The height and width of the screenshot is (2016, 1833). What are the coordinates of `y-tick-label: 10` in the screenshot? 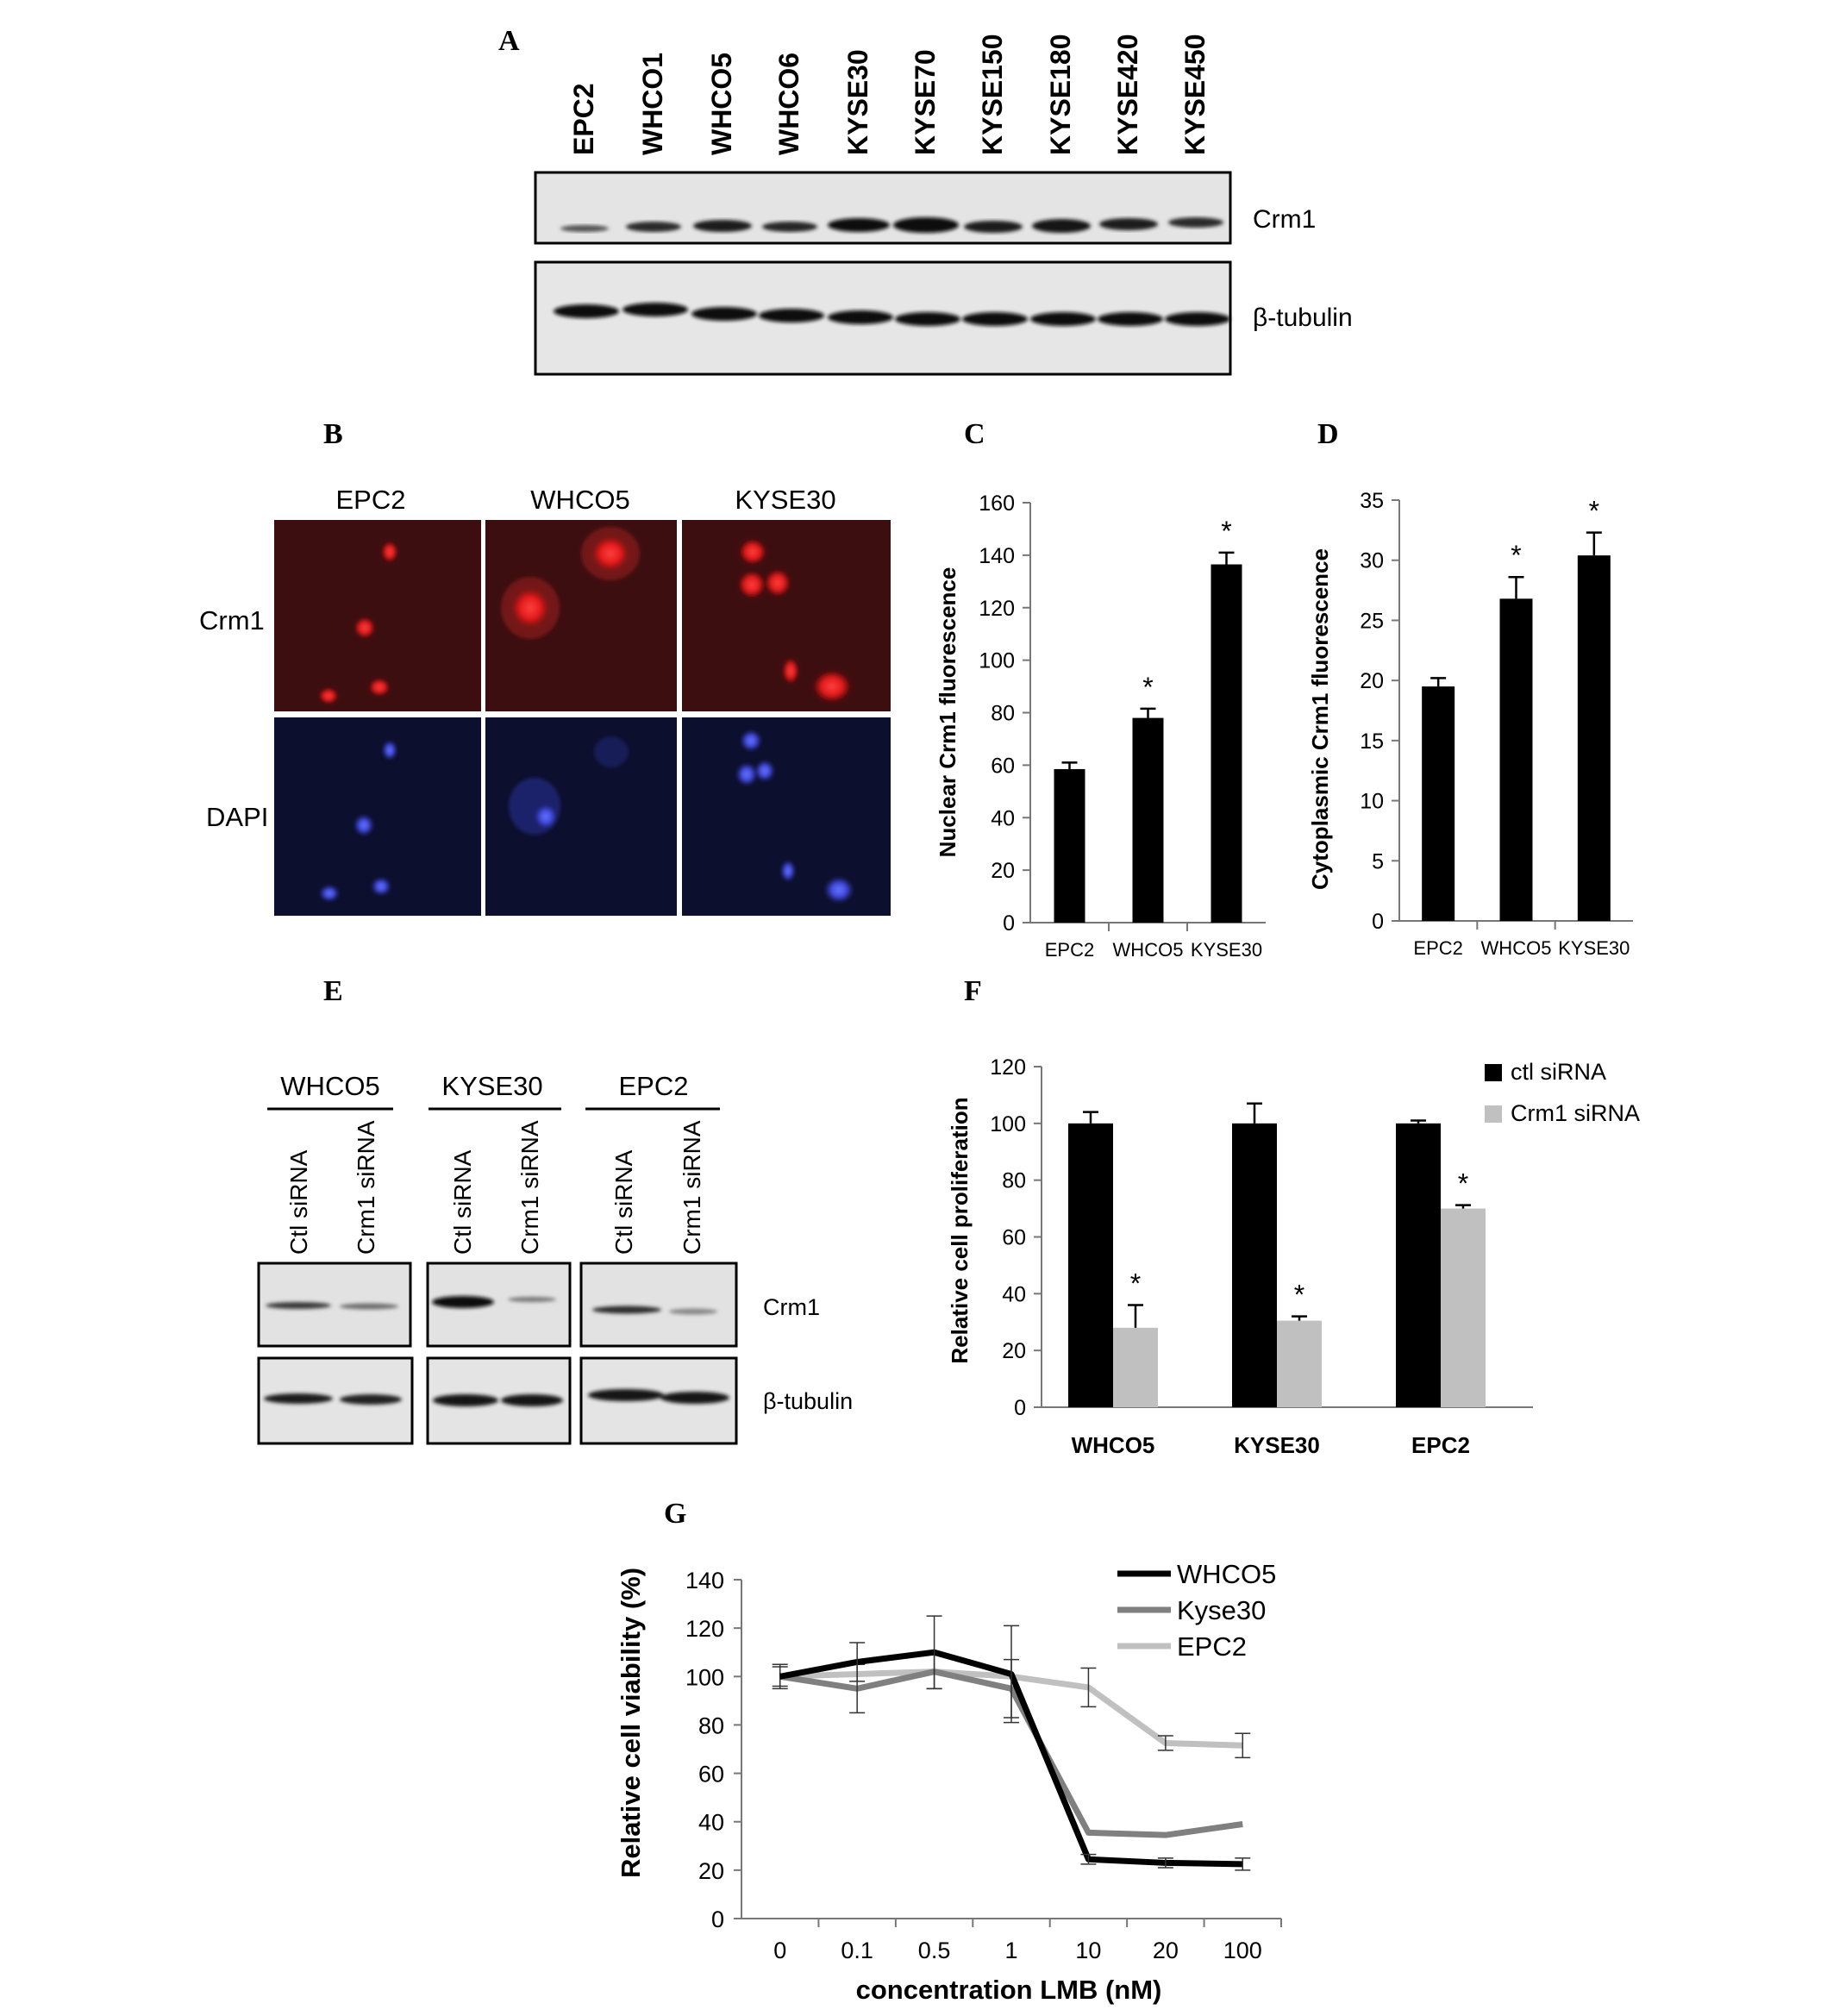 It's located at (1372, 802).